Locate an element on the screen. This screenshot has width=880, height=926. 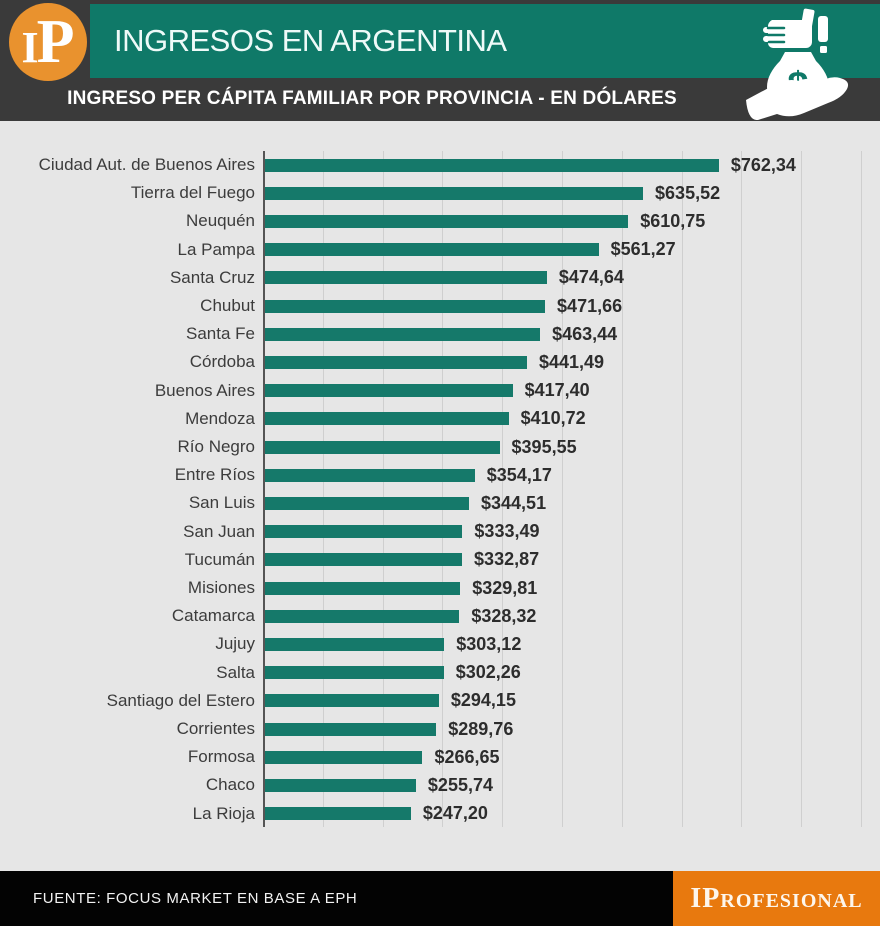
bar-row: Chaco $255,74 is located at coordinates (440, 785).